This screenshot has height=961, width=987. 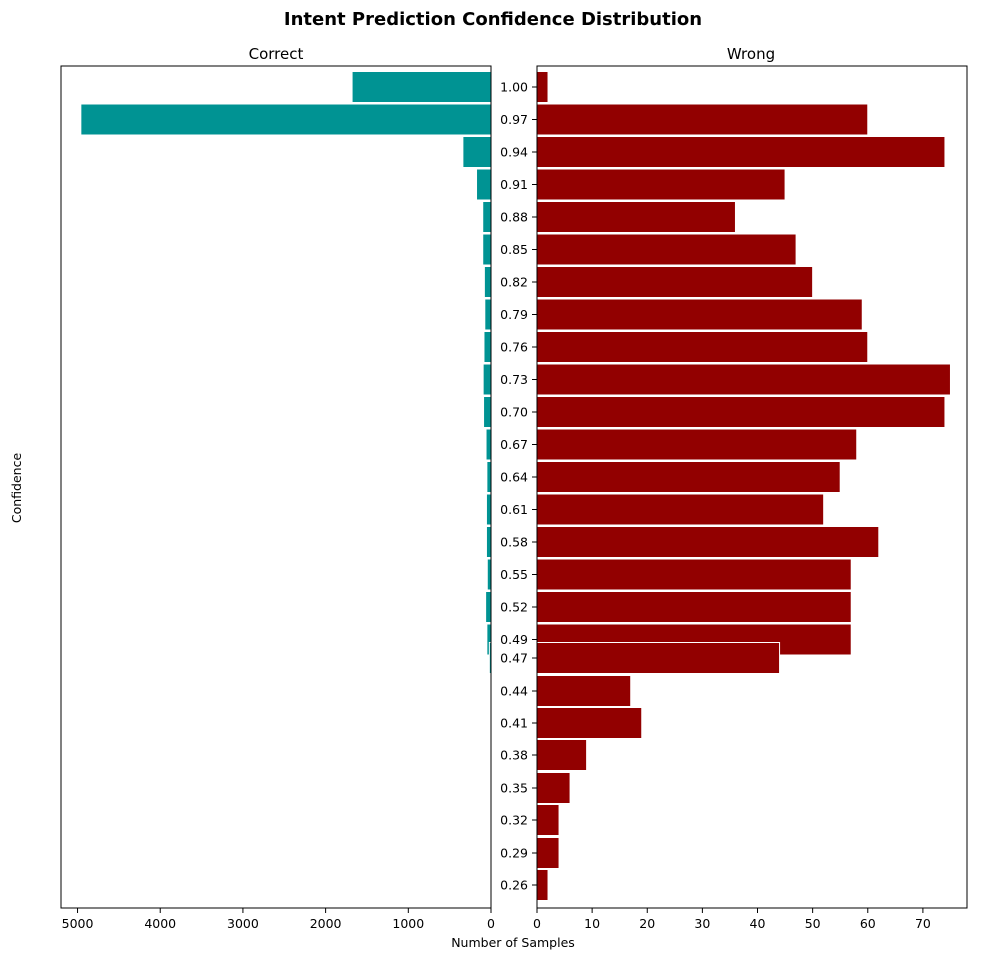 I want to click on wrong-bar-0.64, so click(x=688, y=477).